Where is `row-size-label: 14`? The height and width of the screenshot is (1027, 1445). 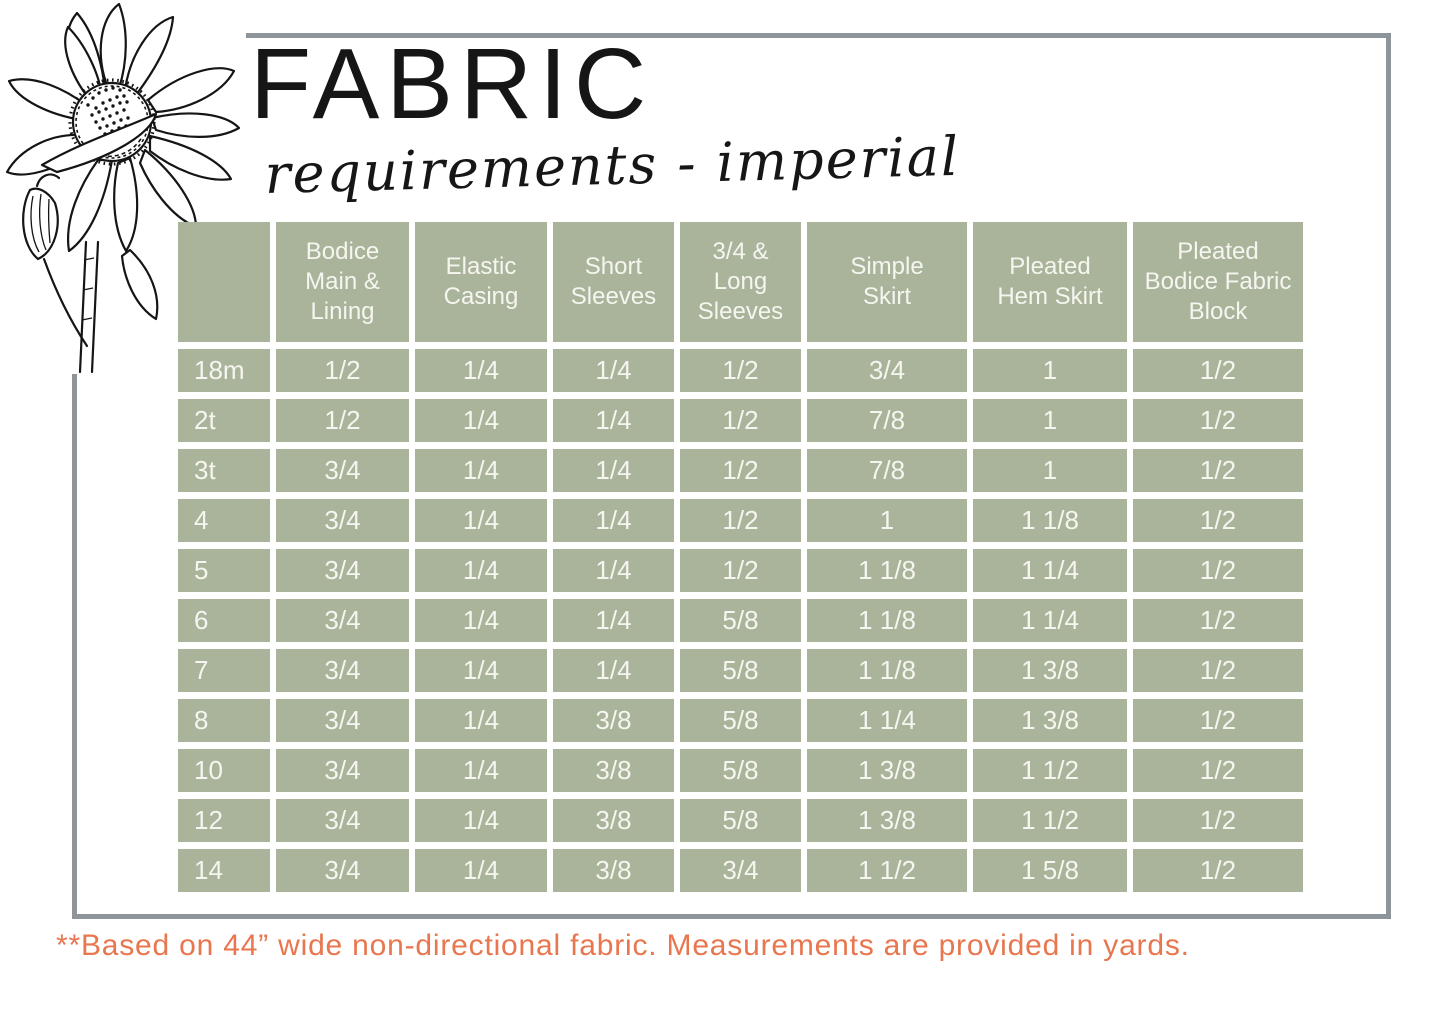 row-size-label: 14 is located at coordinates (224, 870).